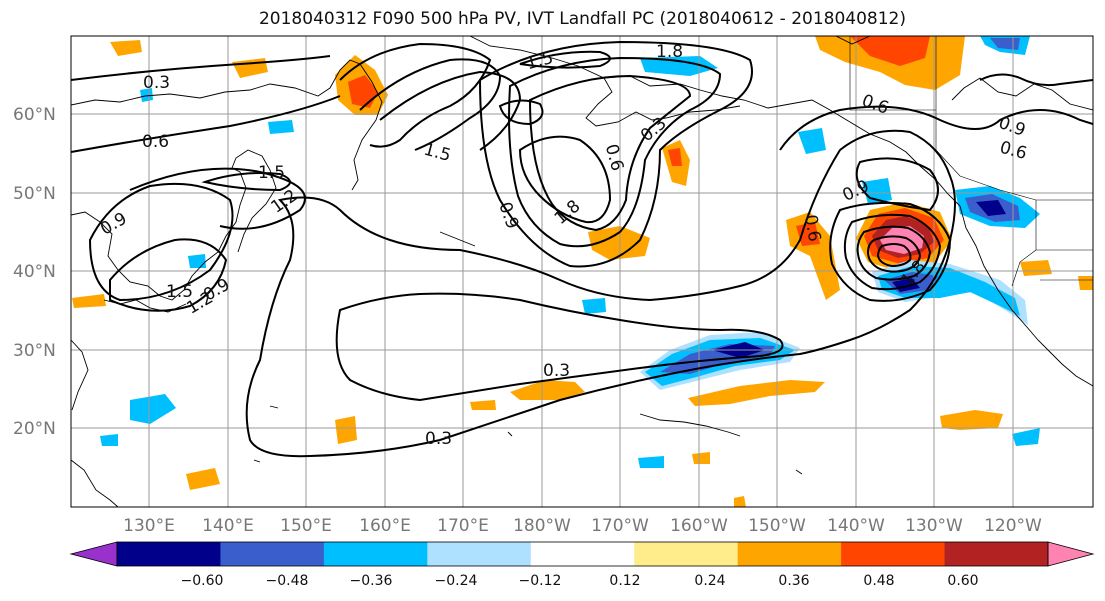  What do you see at coordinates (669, 52) in the screenshot?
I see `contour-label: 1.8` at bounding box center [669, 52].